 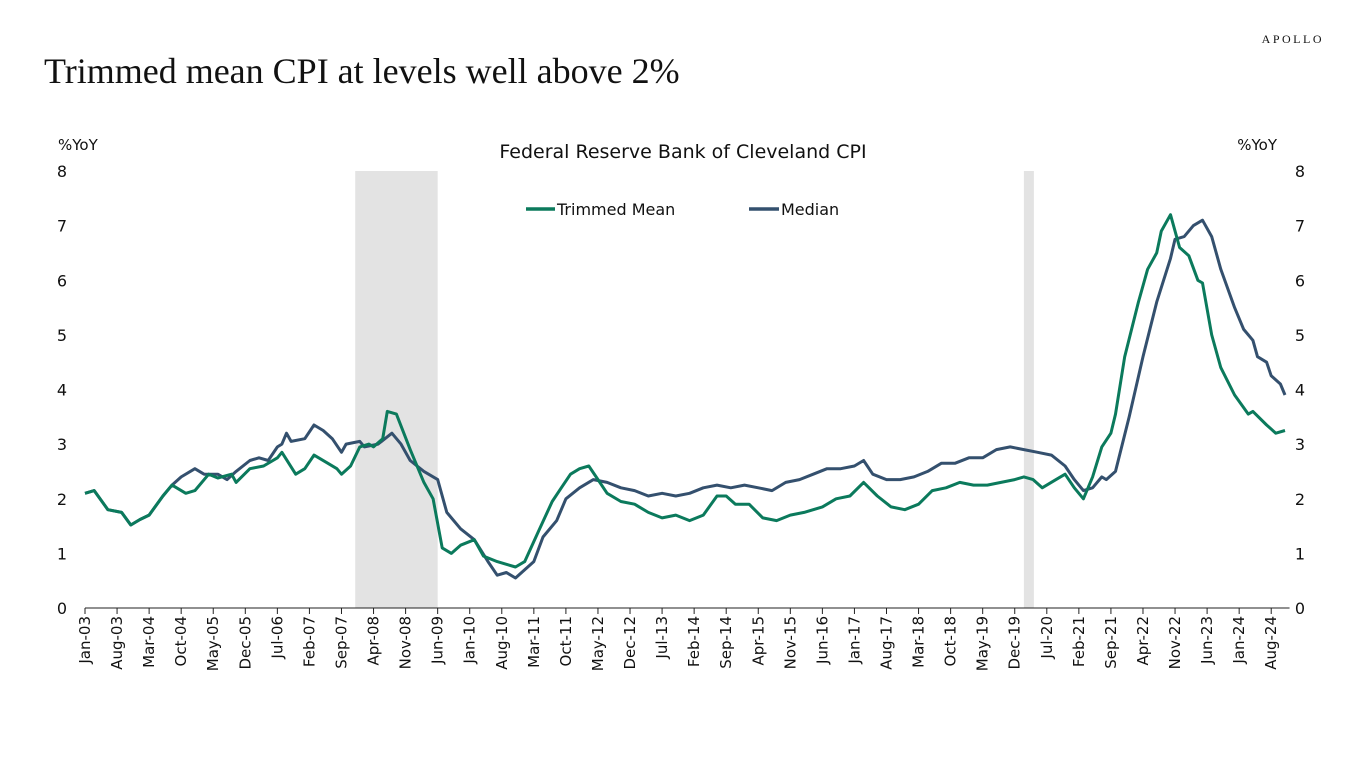 I want to click on x-tick-label: Mar-11, so click(x=534, y=642).